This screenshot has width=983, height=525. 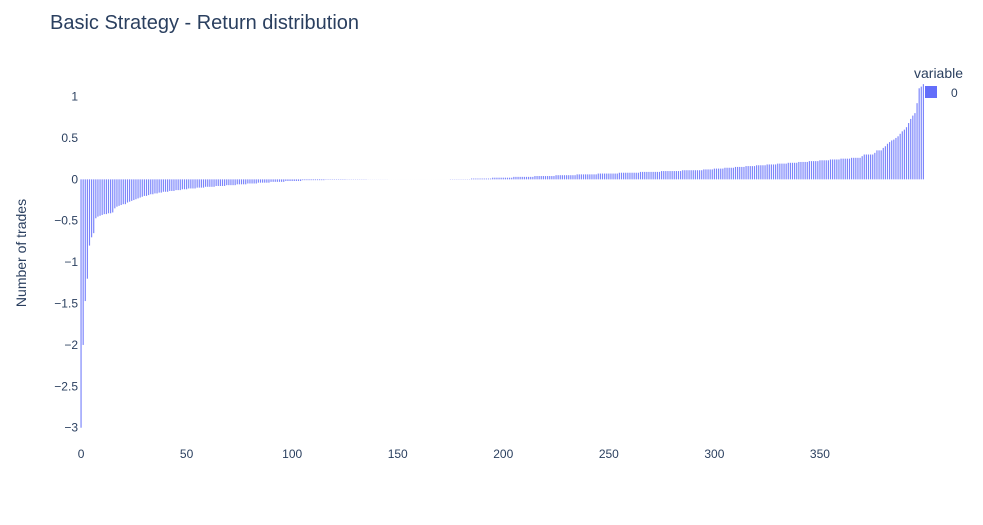 What do you see at coordinates (938, 82) in the screenshot?
I see `legend: variable 0` at bounding box center [938, 82].